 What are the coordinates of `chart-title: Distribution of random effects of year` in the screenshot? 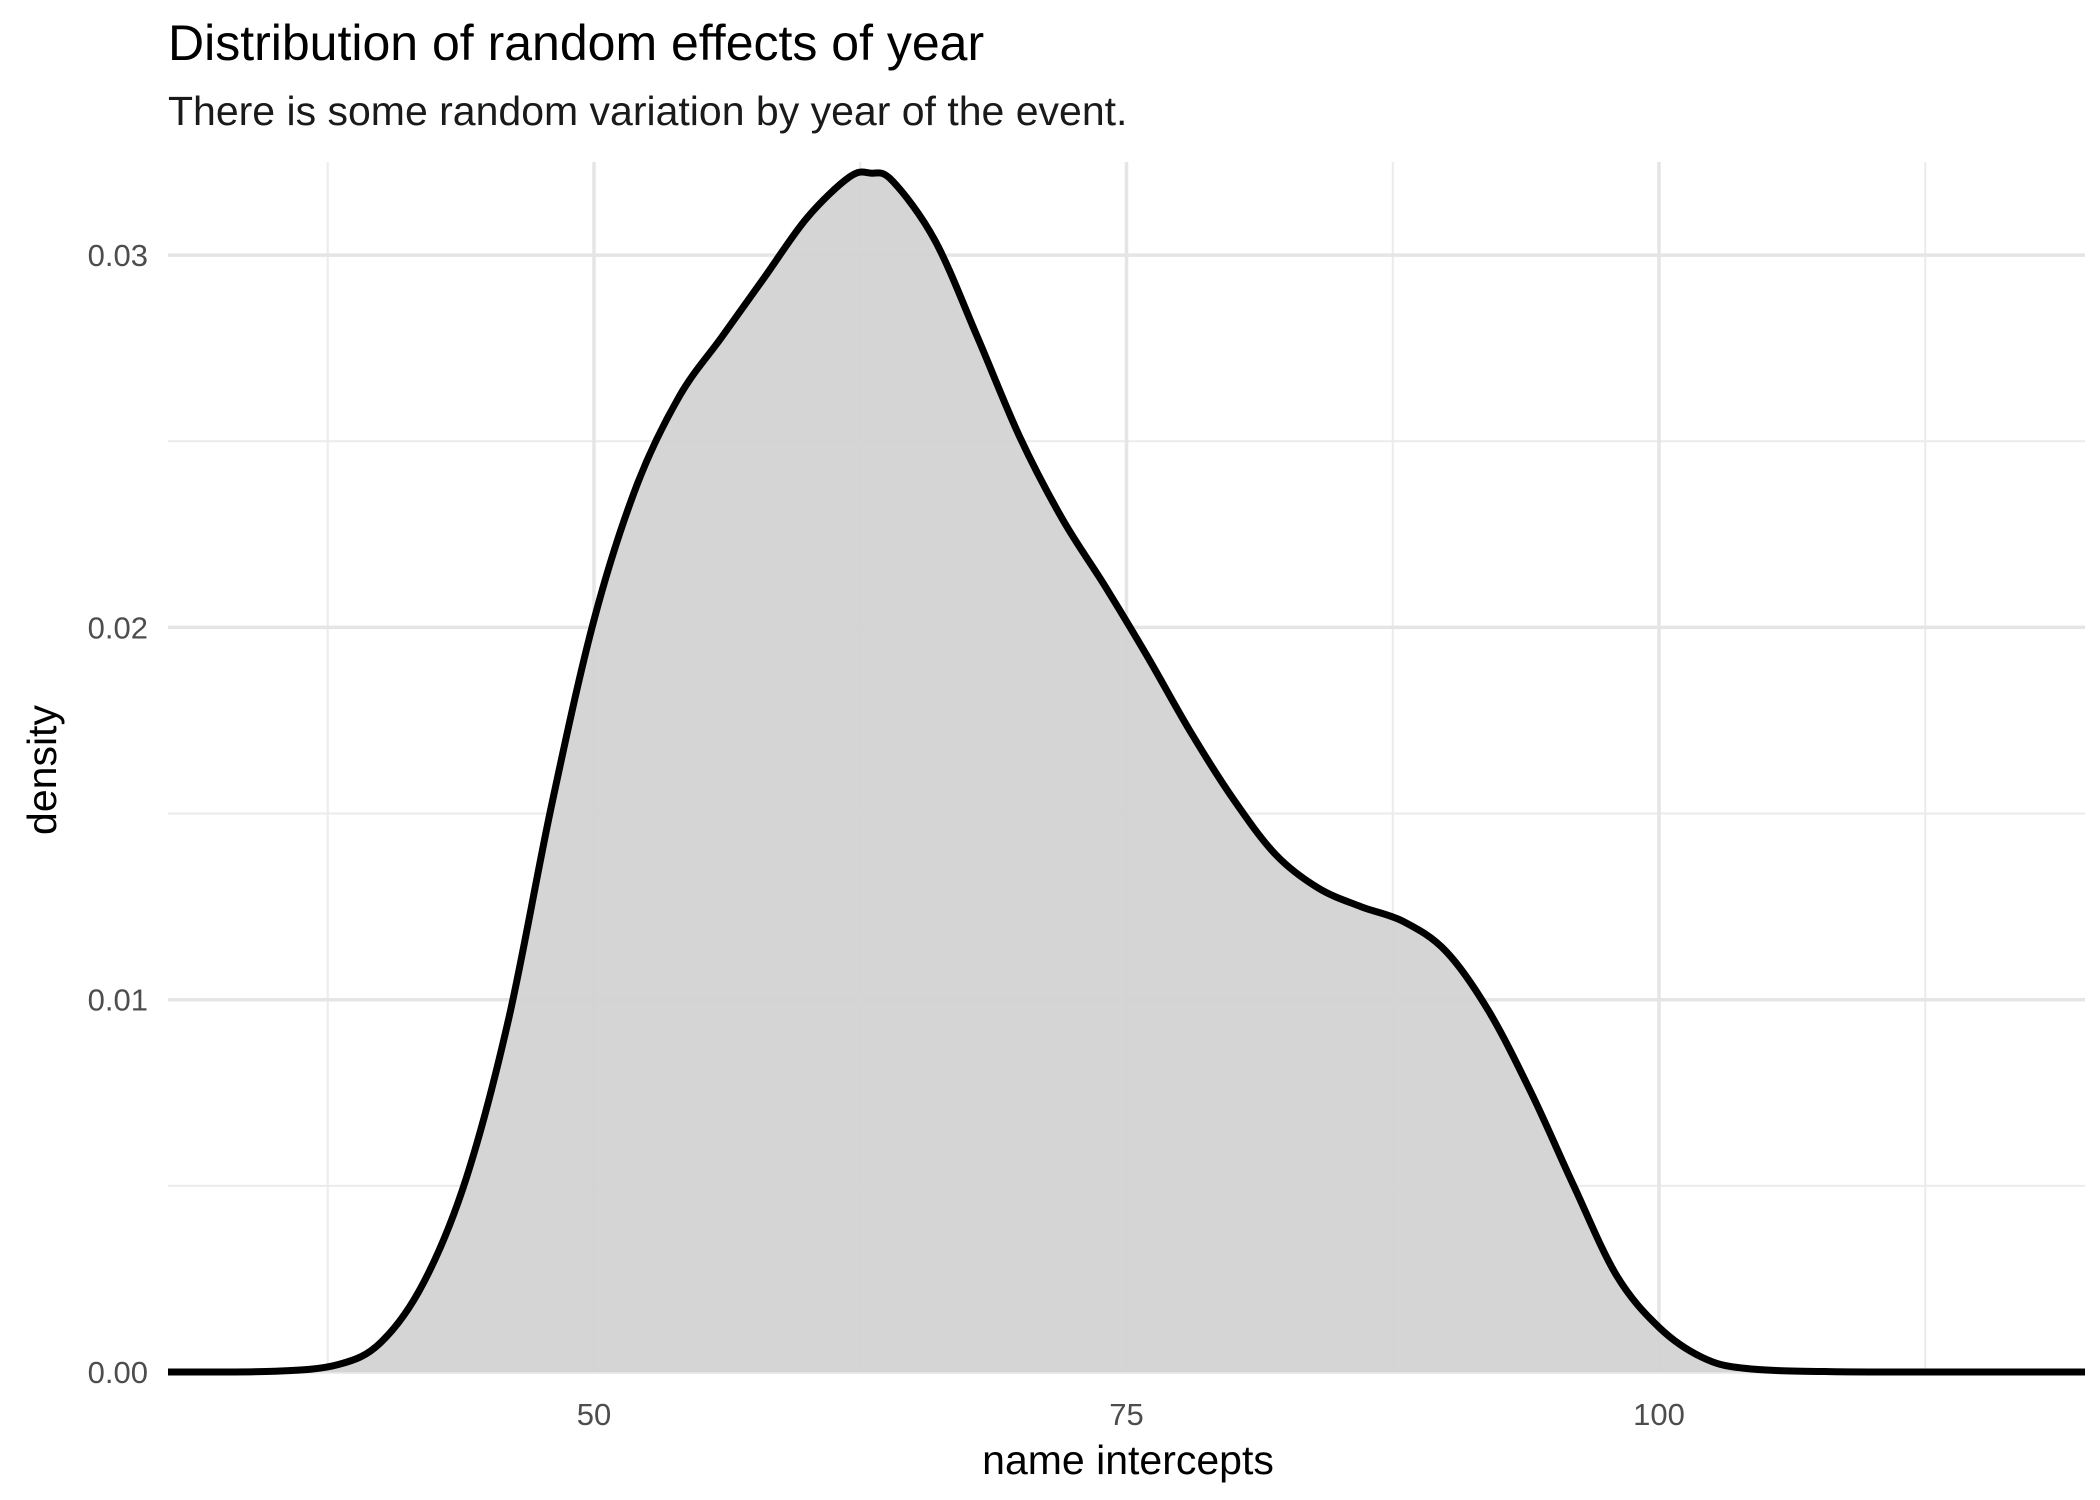 It's located at (576, 43).